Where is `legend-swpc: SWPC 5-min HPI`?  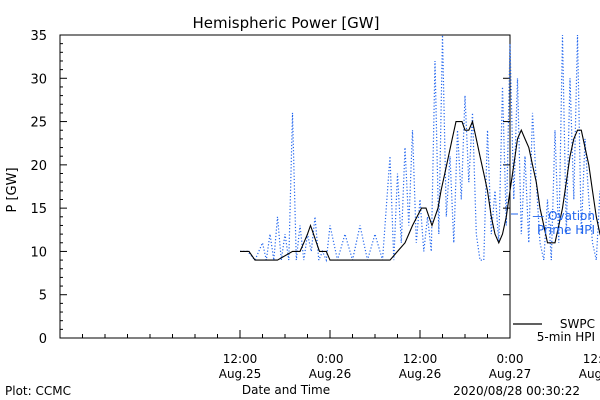 legend-swpc: SWPC 5-min HPI is located at coordinates (554, 330).